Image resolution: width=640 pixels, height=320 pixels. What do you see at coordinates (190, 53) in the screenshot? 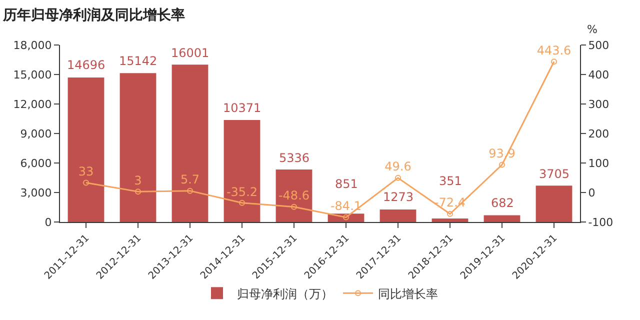
I see `data-label: 16001` at bounding box center [190, 53].